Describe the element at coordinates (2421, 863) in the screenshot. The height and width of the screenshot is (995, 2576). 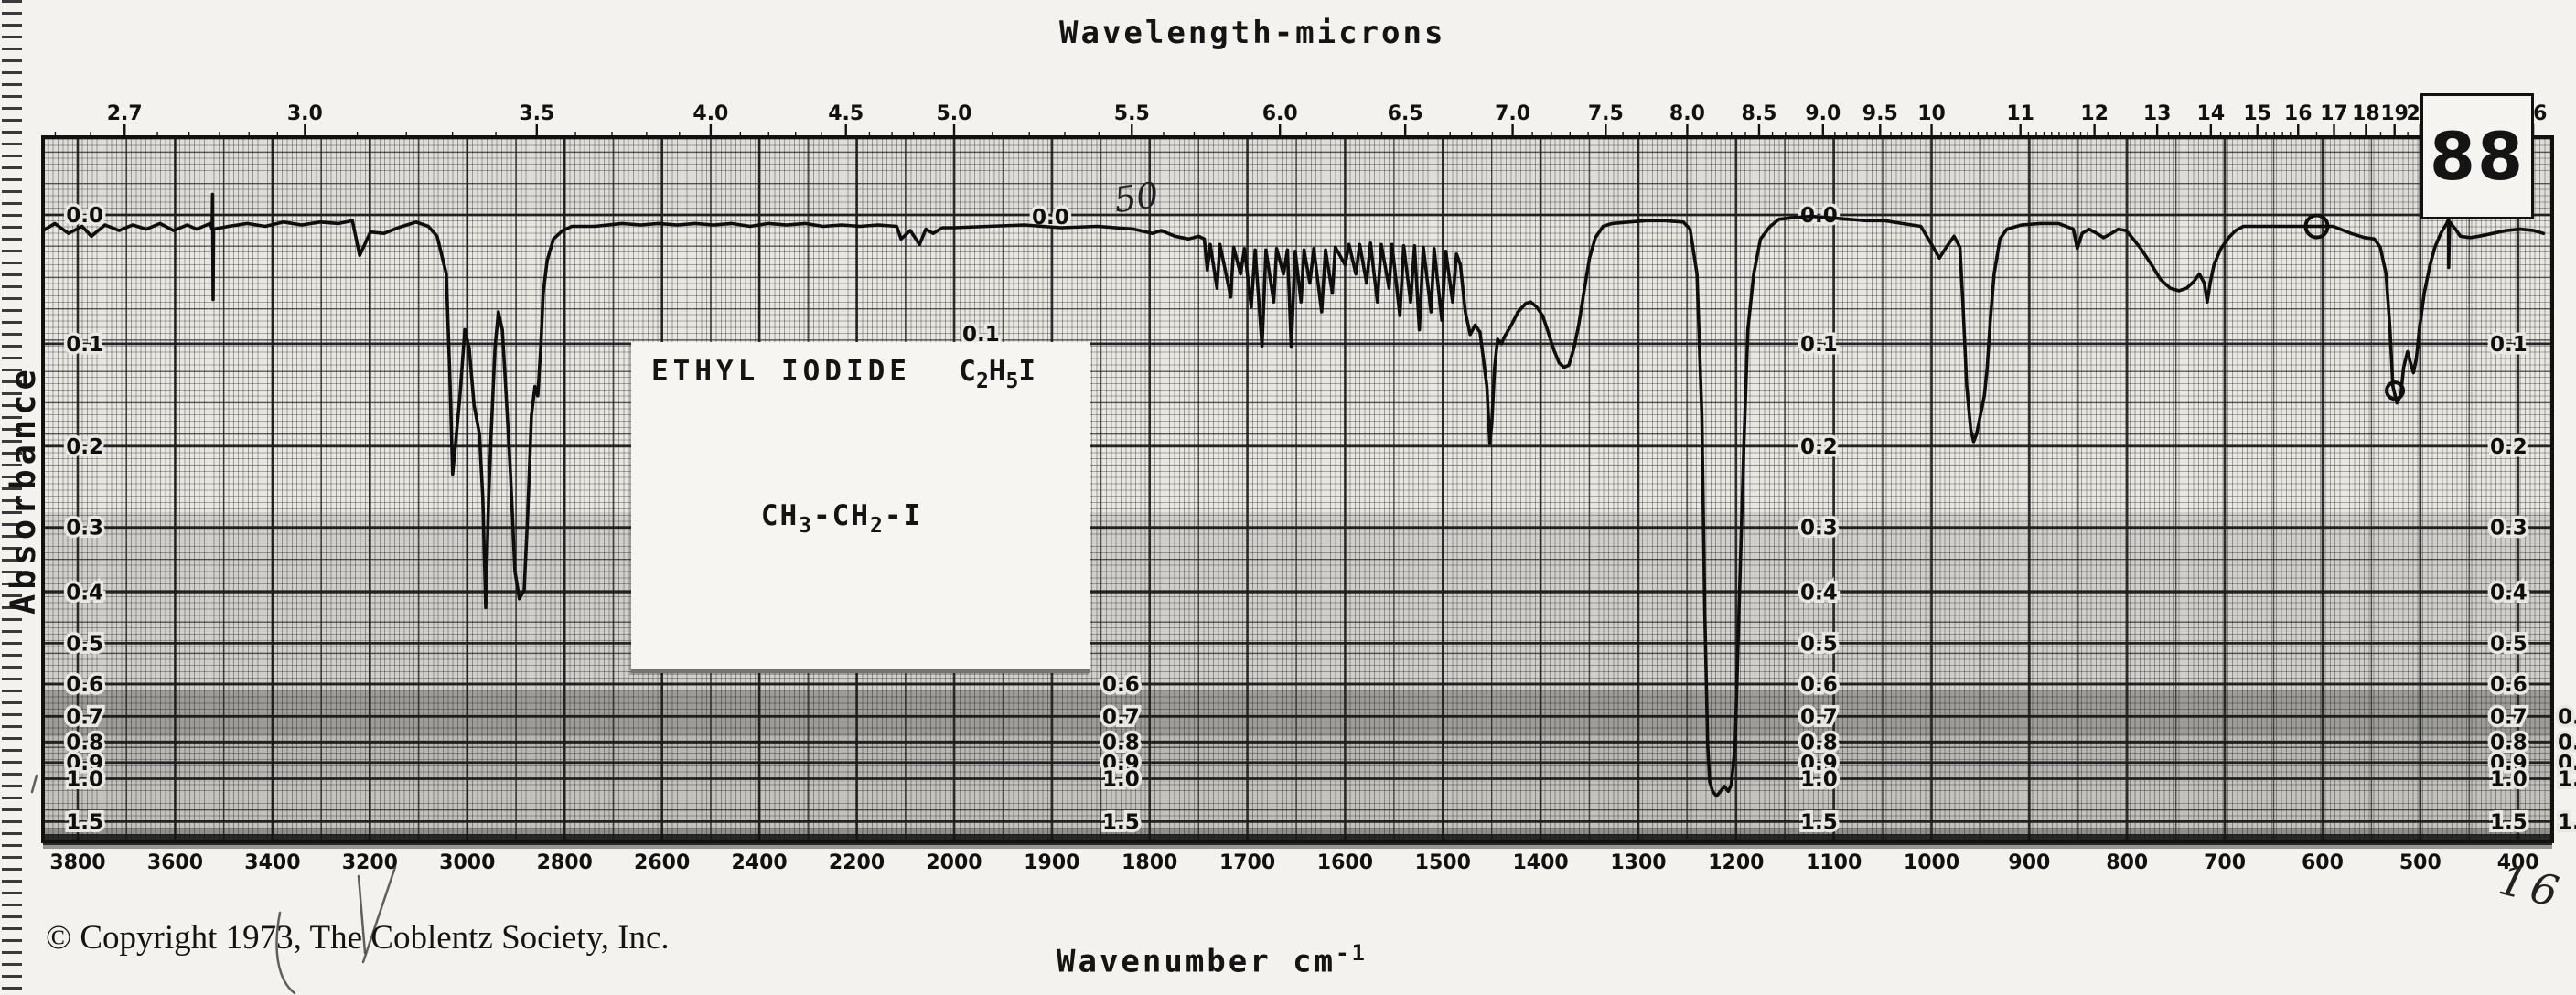
I see `wavenumber-tick-label: 500` at that location.